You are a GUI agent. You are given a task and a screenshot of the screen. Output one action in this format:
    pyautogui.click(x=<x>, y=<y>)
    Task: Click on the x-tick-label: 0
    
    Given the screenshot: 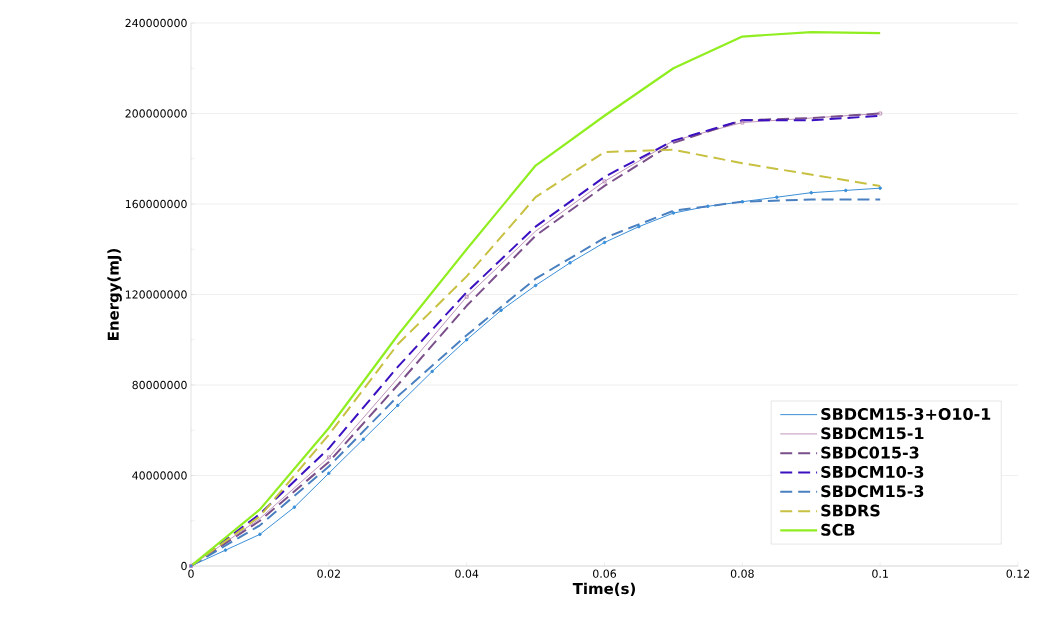 What is the action you would take?
    pyautogui.click(x=191, y=573)
    